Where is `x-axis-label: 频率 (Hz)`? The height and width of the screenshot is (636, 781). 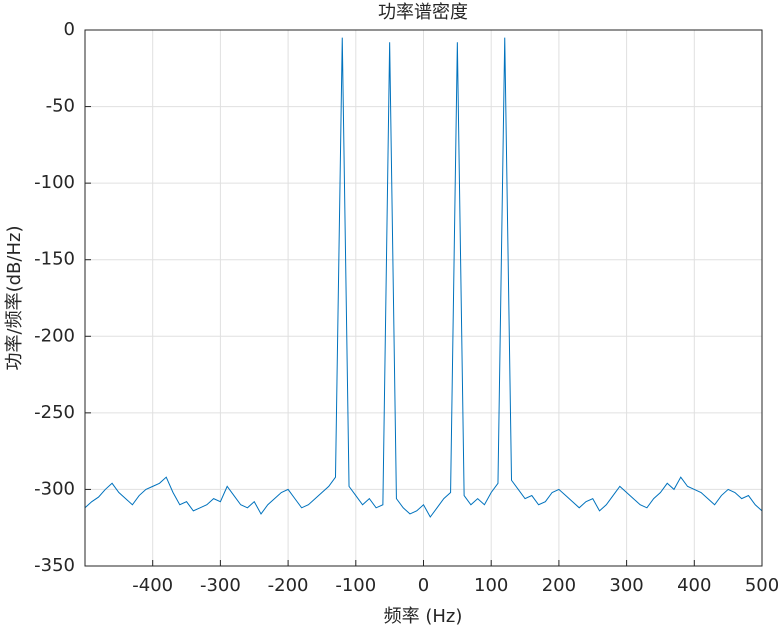 x-axis-label: 频率 (Hz) is located at coordinates (423, 616).